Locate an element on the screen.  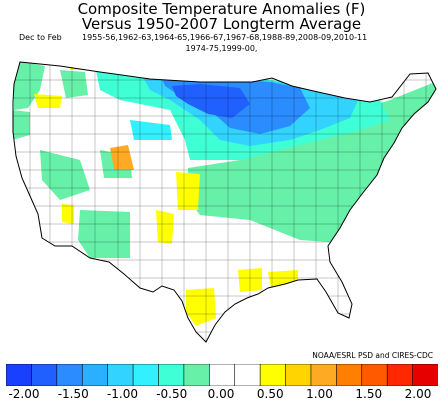
map-title: Composite Temperature Anomalies (F) is located at coordinates (221, 9).